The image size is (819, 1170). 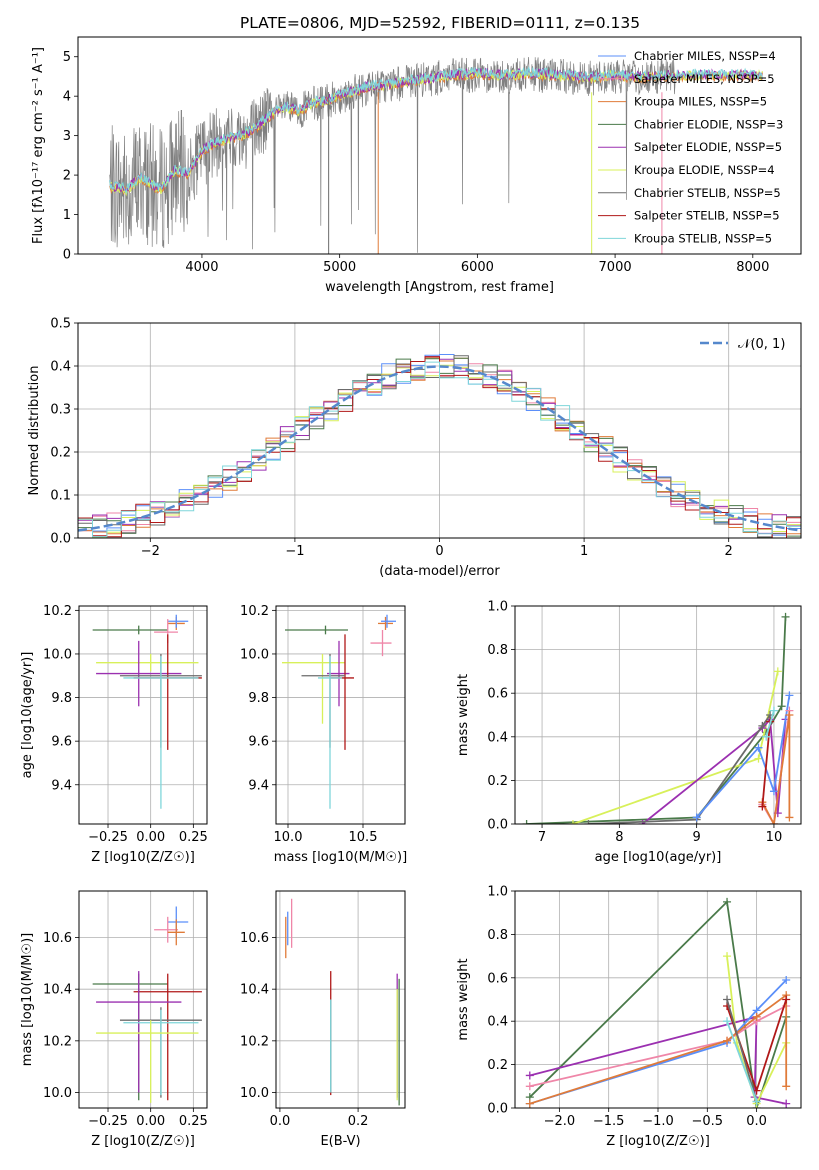 I want to click on marker-salpeter_elodie, so click(x=529, y=1075).